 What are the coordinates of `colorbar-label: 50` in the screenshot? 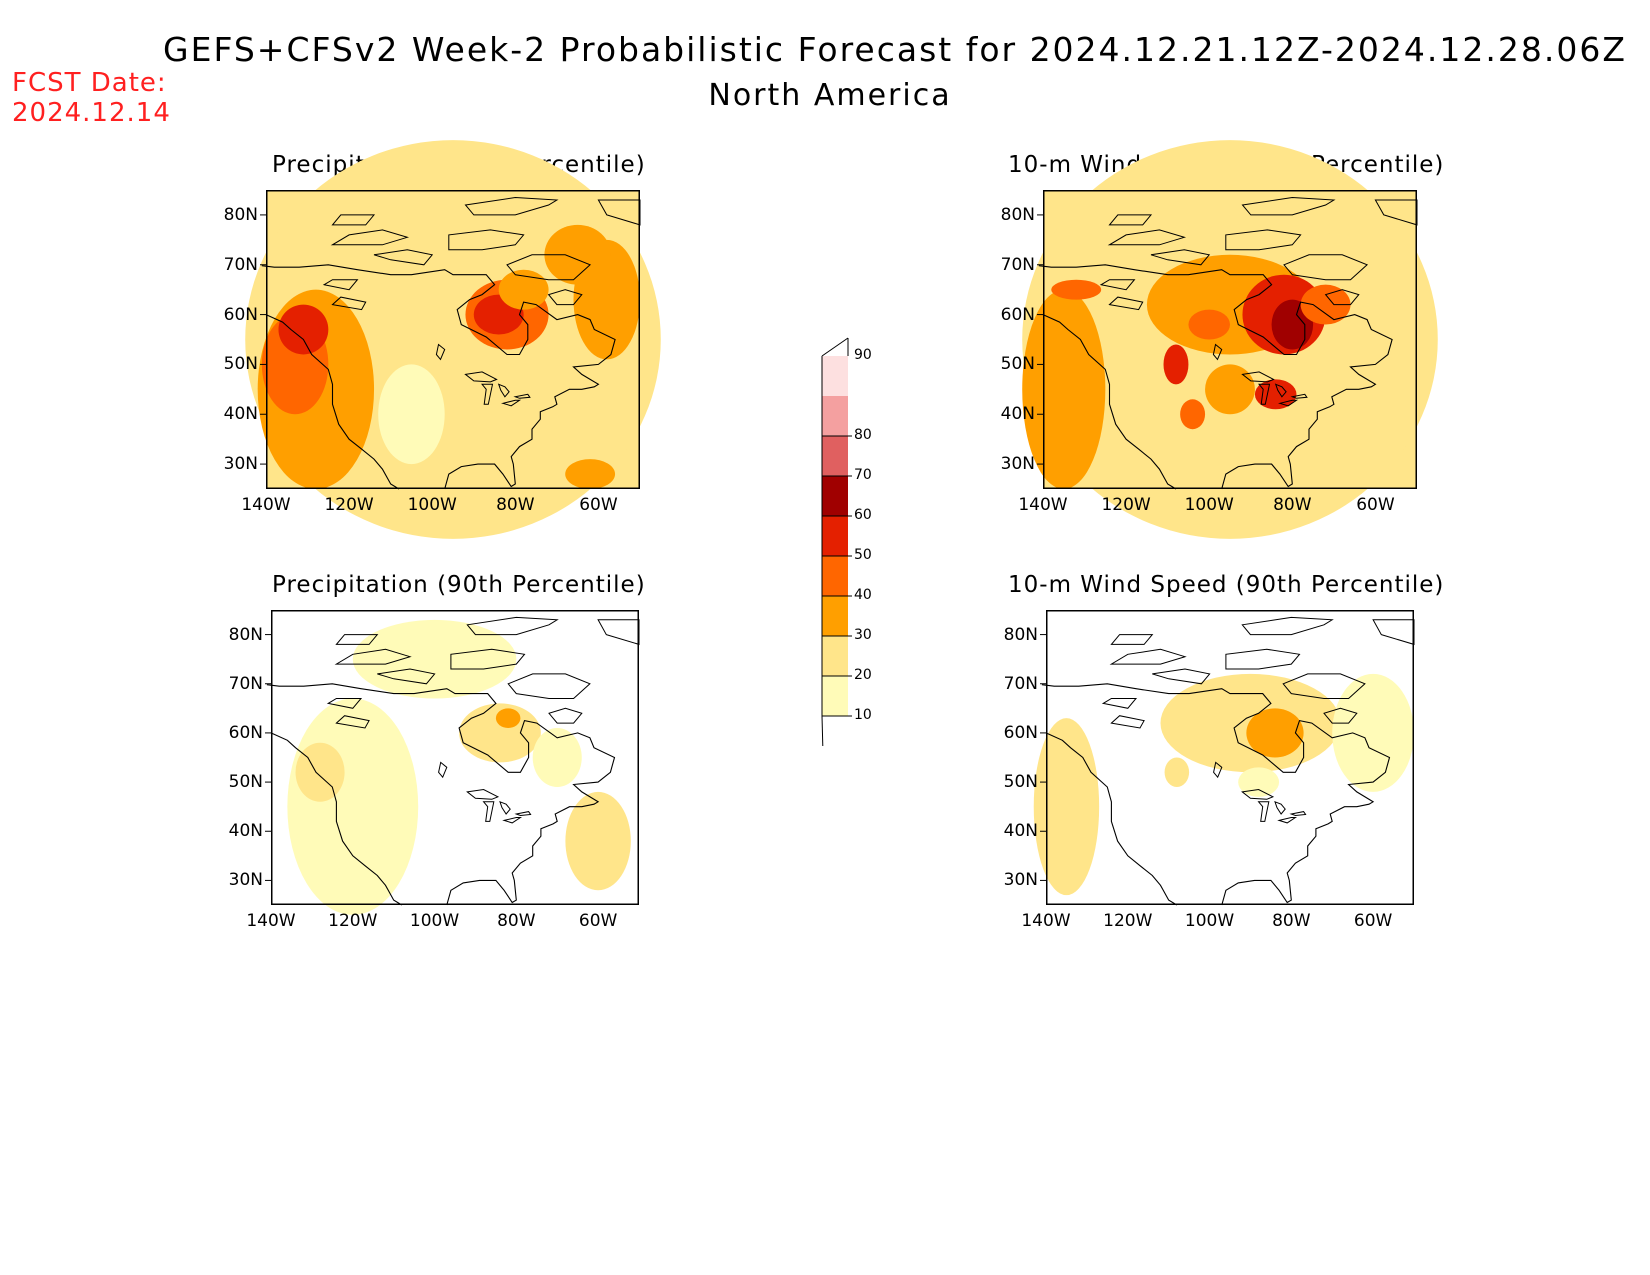 It's located at (863, 555).